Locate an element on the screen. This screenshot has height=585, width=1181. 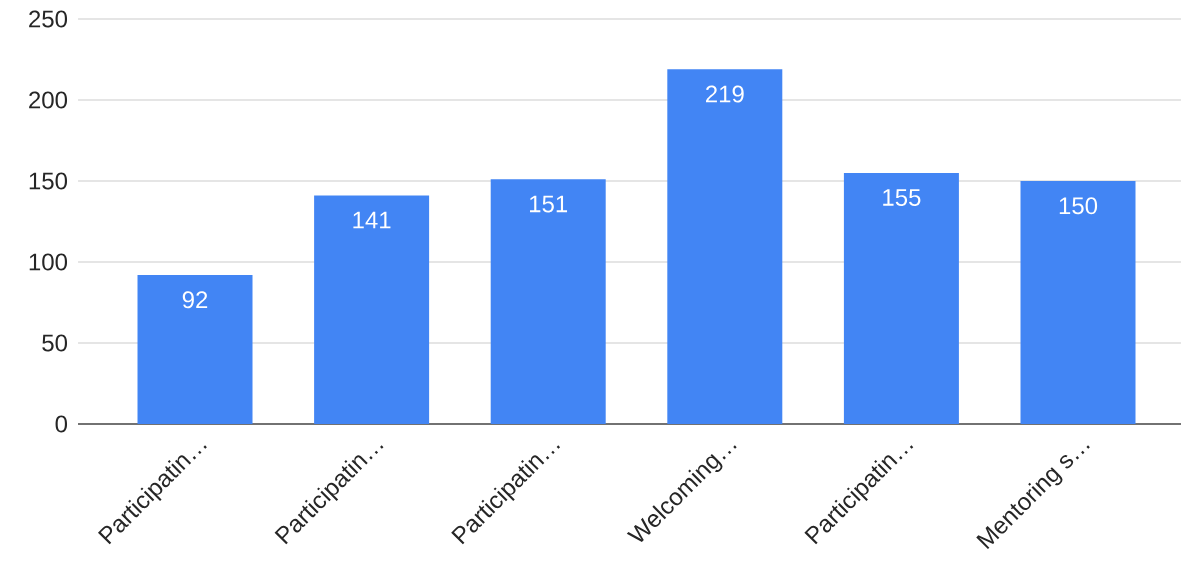
data-label: 219 is located at coordinates (725, 94).